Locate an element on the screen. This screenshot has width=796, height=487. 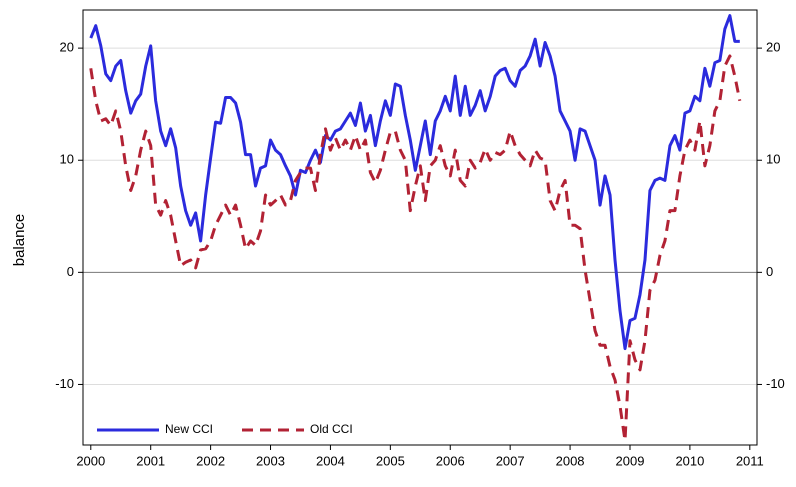
y2-tick-label: 20 is located at coordinates (773, 47).